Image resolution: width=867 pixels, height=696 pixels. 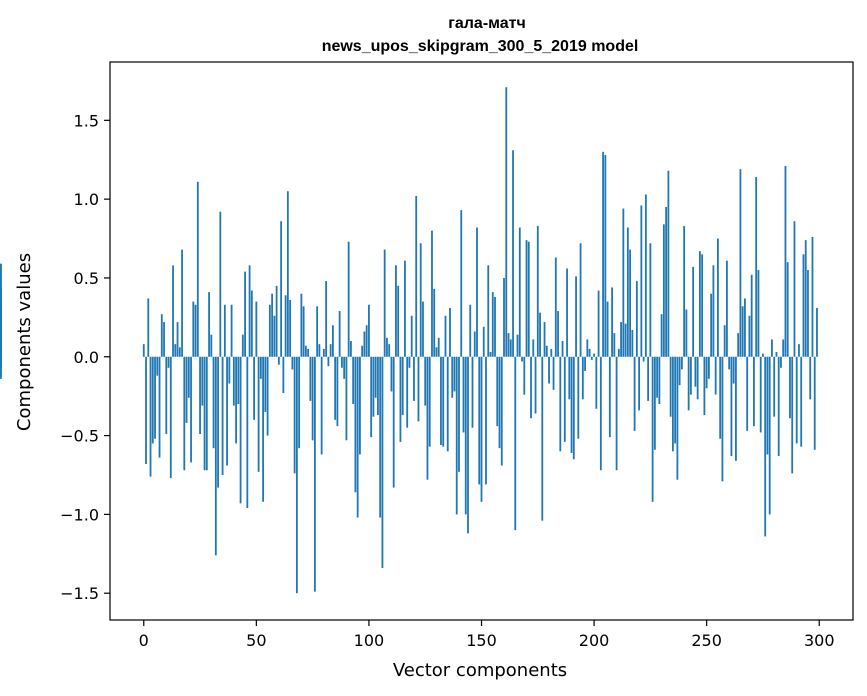 What do you see at coordinates (79, 514) in the screenshot?
I see `y-tick-label: −1.0` at bounding box center [79, 514].